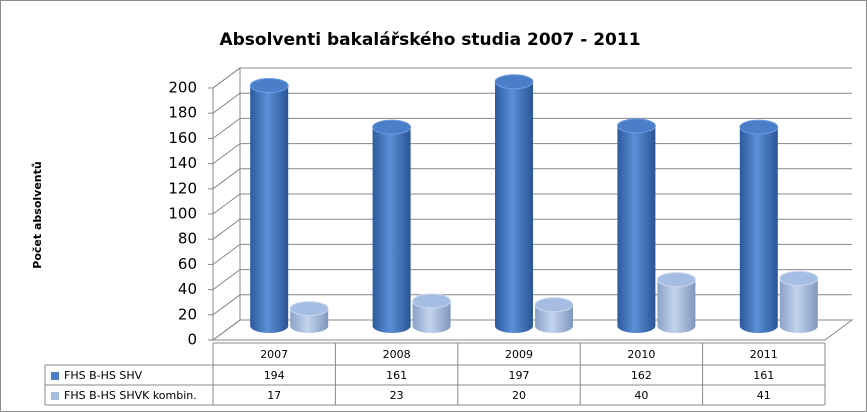 Image resolution: width=867 pixels, height=412 pixels. What do you see at coordinates (182, 188) in the screenshot?
I see `y-tick-label: 120` at bounding box center [182, 188].